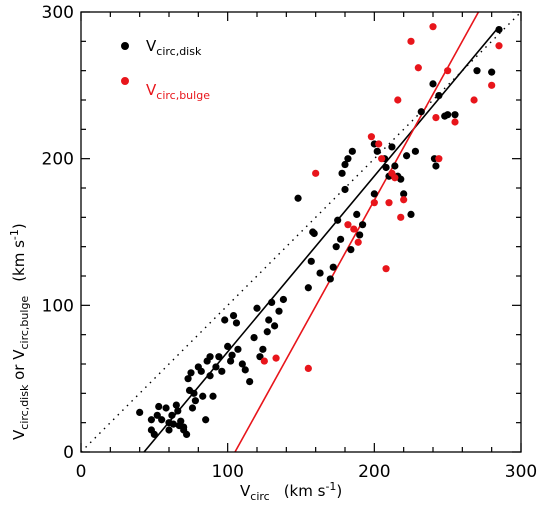 Image resolution: width=545 pixels, height=509 pixels. What do you see at coordinates (58, 13) in the screenshot?
I see `y-tick-label: 300` at bounding box center [58, 13].